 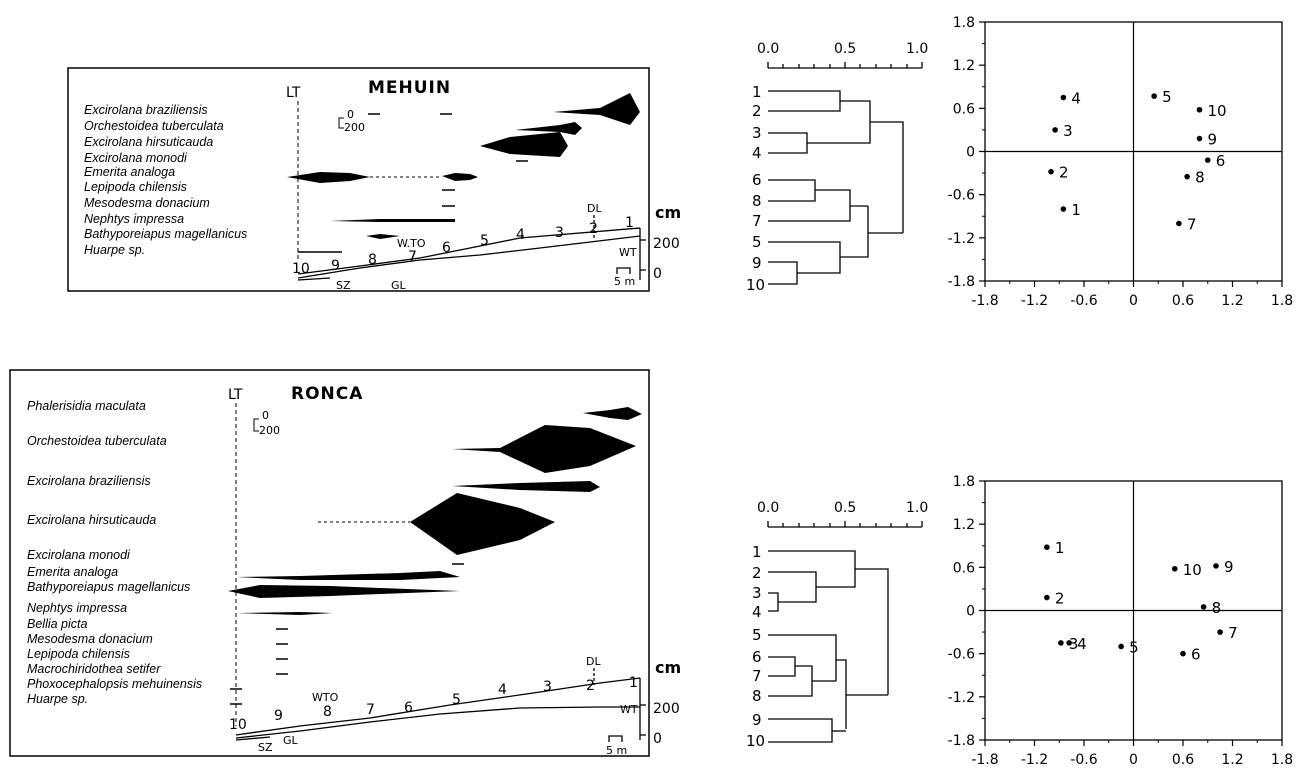 I want to click on mehuin-frame, so click(x=358, y=179).